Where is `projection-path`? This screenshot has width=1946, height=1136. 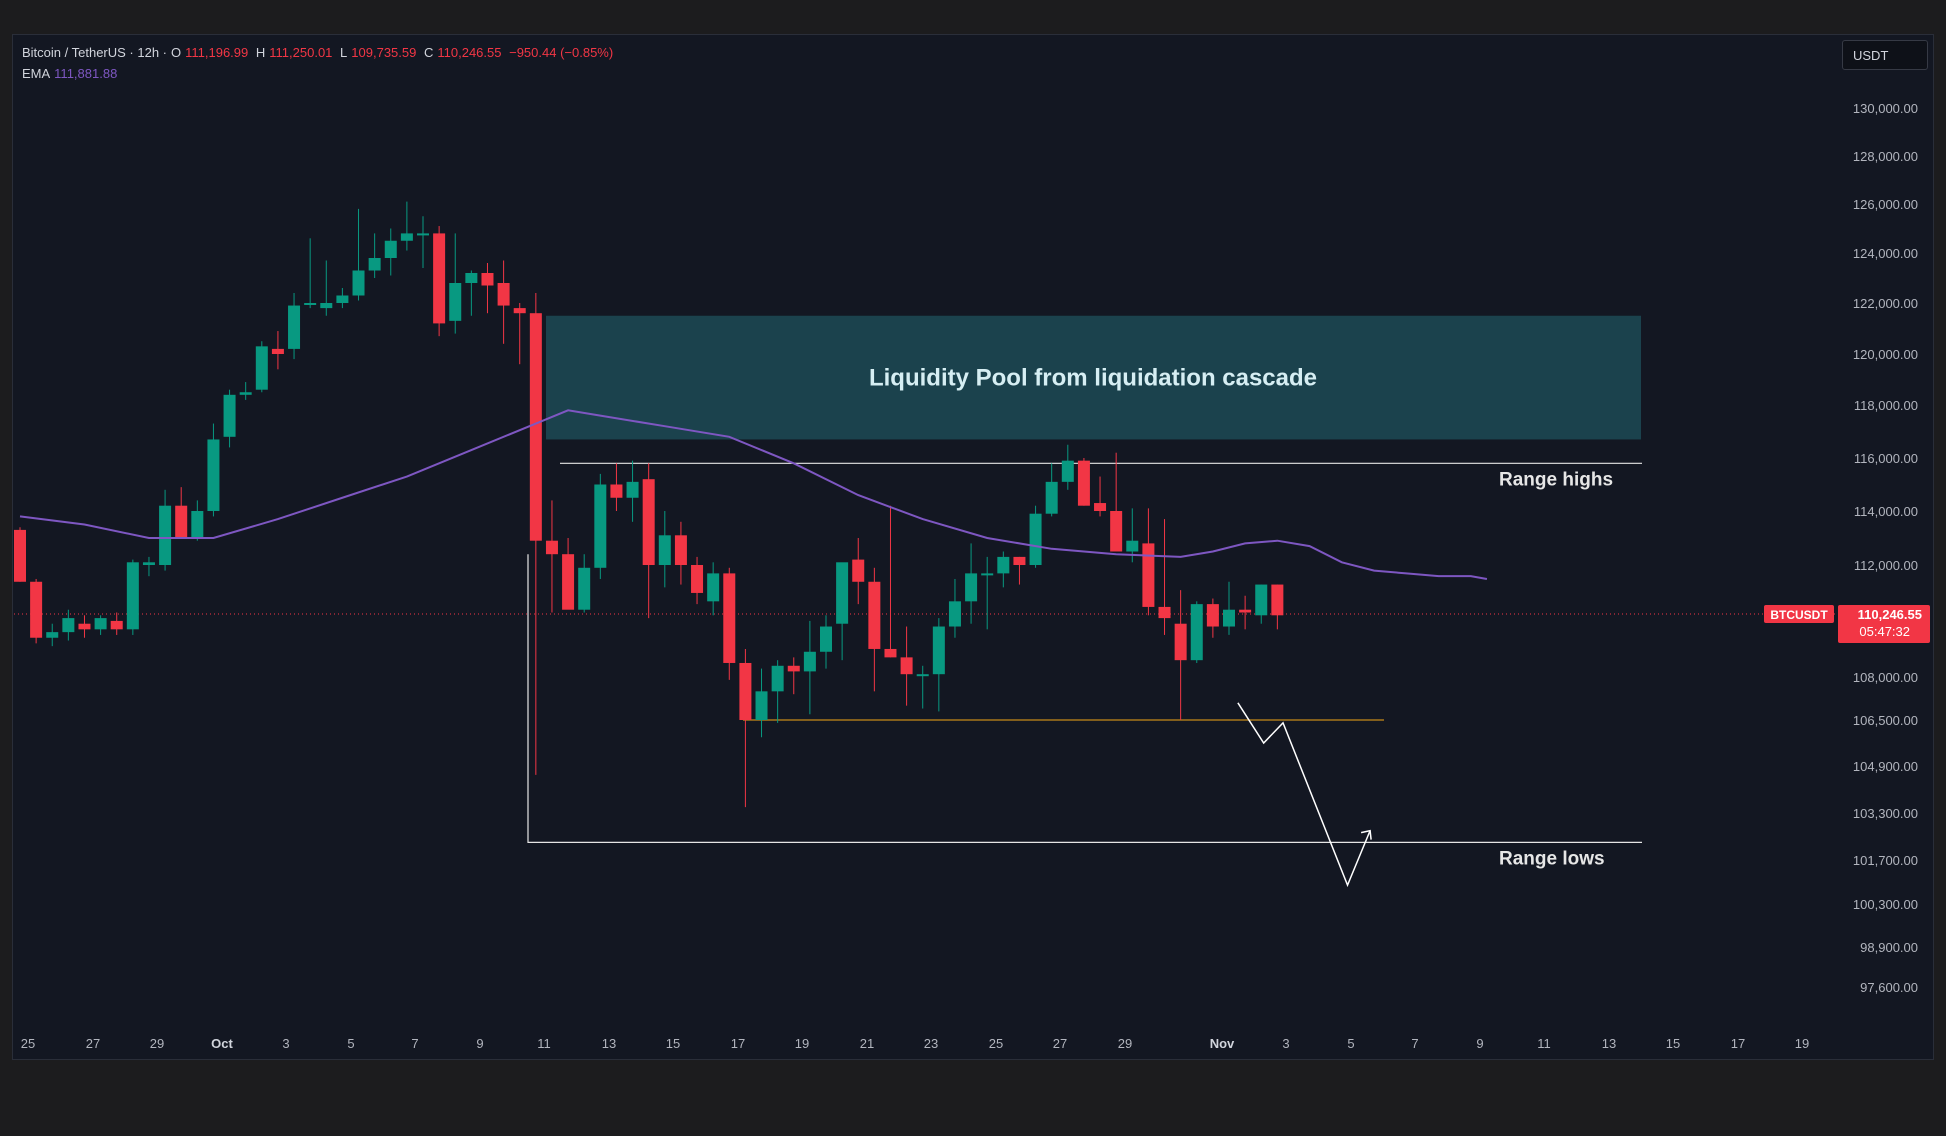 projection-path is located at coordinates (1304, 795).